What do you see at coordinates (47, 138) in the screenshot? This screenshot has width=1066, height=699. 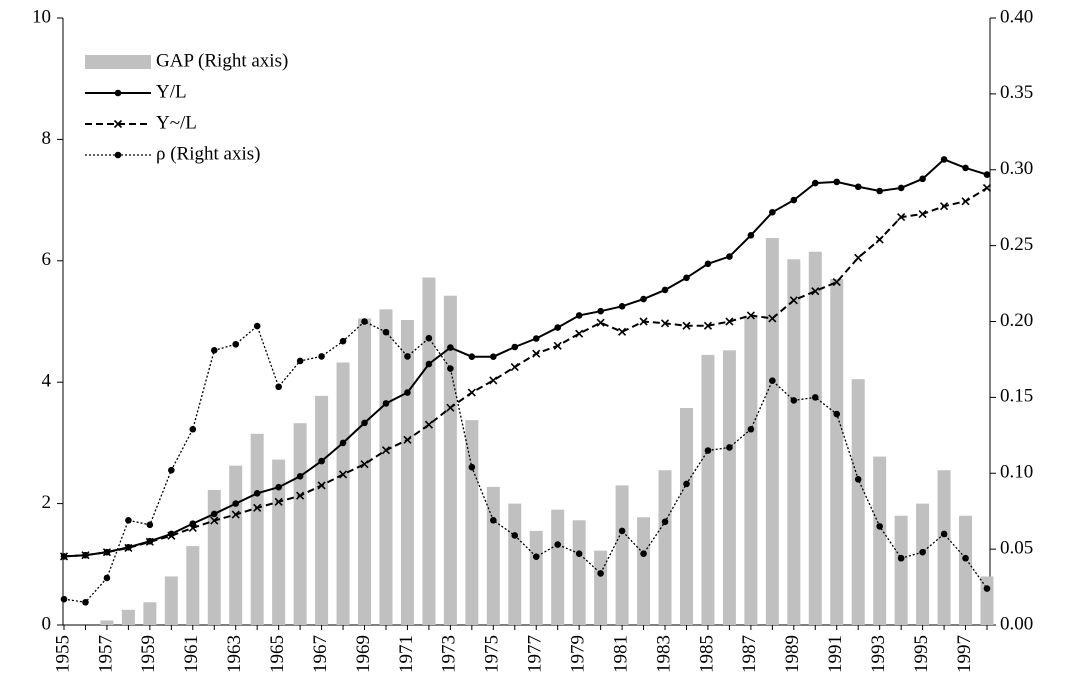 I see `y-tick-label: 8` at bounding box center [47, 138].